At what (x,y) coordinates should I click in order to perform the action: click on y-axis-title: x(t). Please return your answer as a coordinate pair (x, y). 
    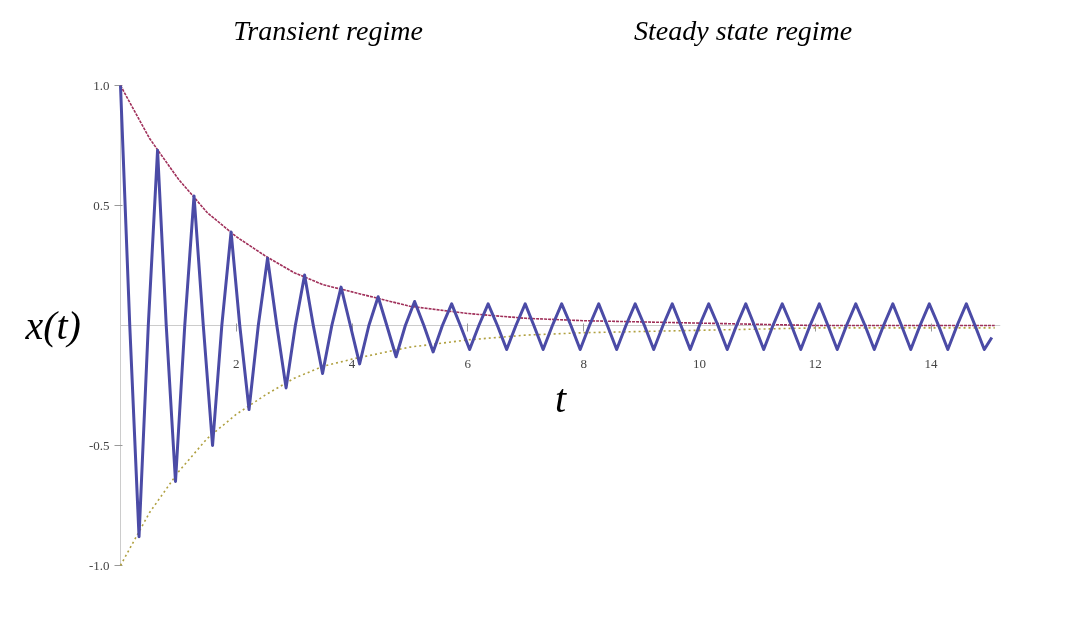
    Looking at the image, I should click on (52, 325).